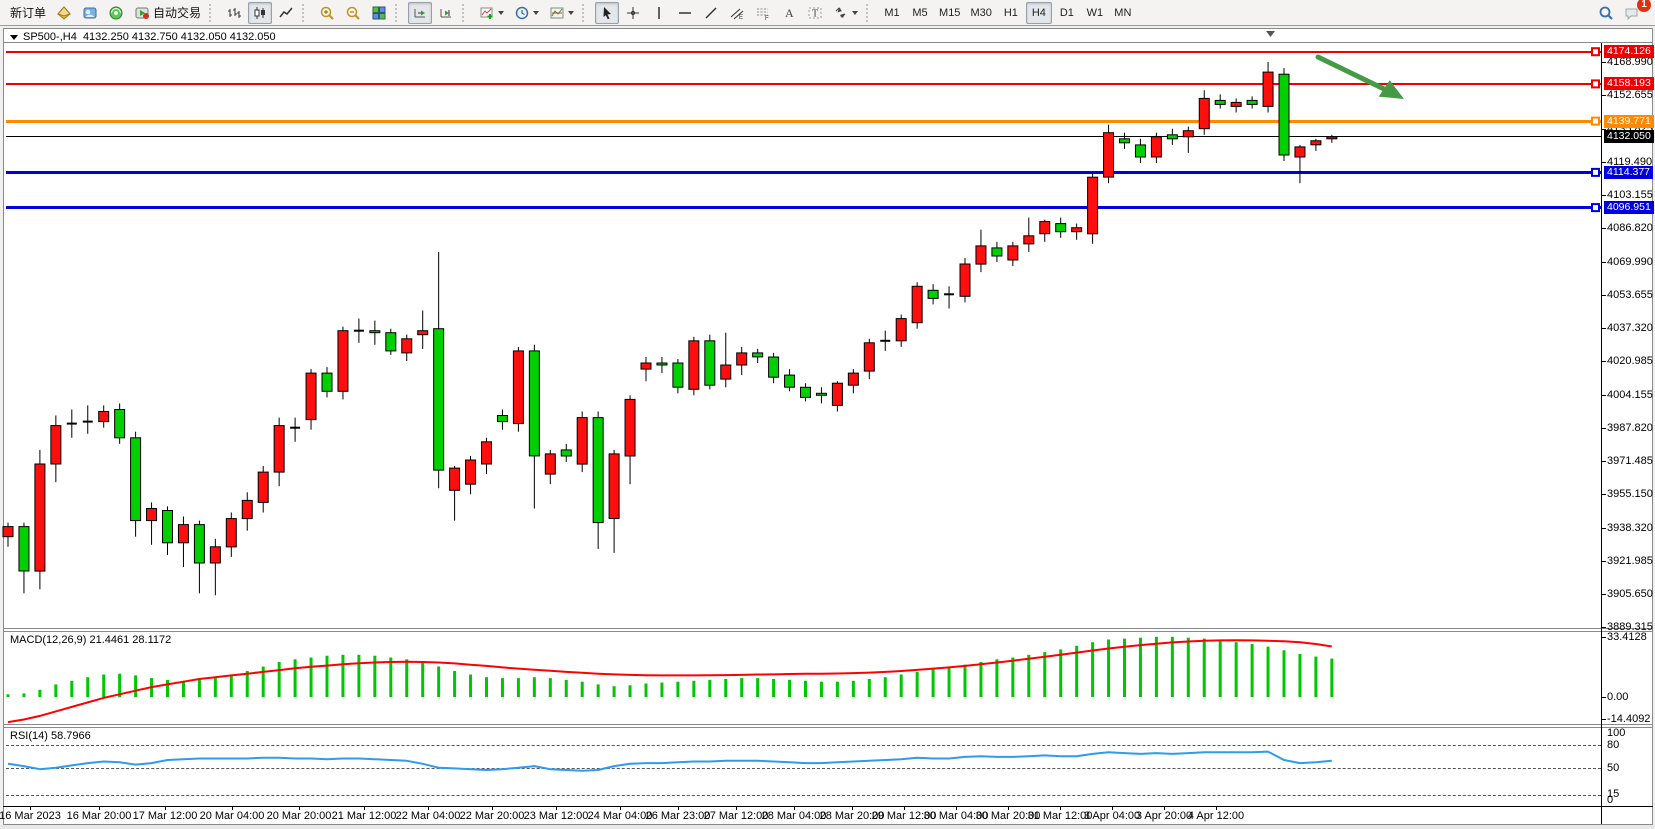 This screenshot has height=829, width=1655. Describe the element at coordinates (828, 724) in the screenshot. I see `rsi-splitter` at that location.